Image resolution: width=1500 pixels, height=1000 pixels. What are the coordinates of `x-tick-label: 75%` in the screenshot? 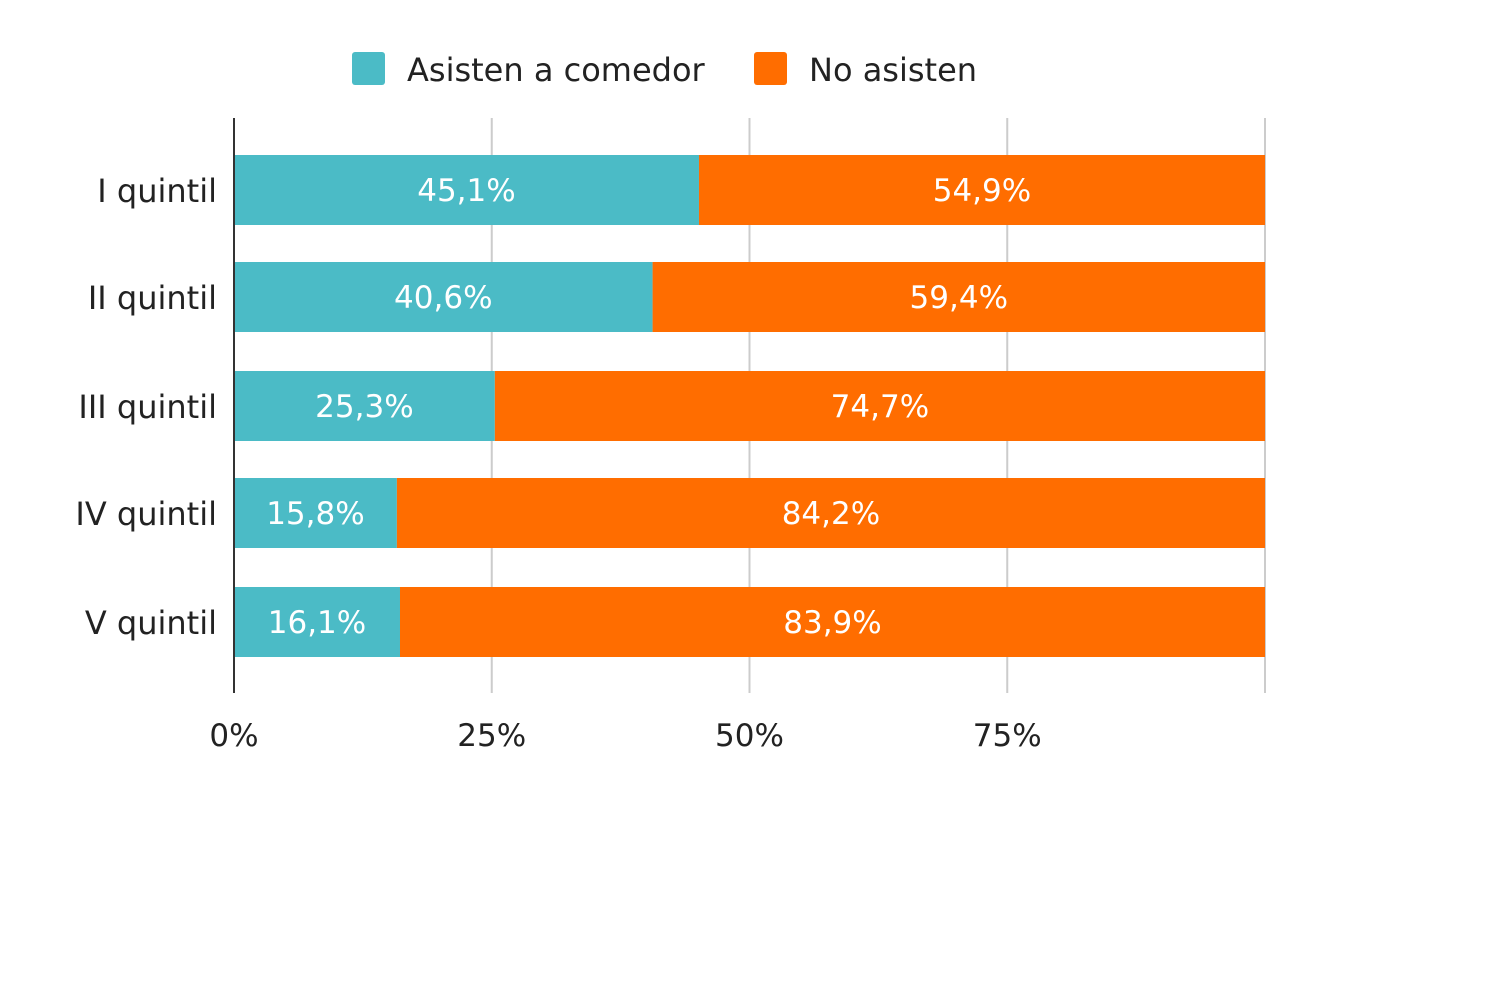 It's located at (1007, 736).